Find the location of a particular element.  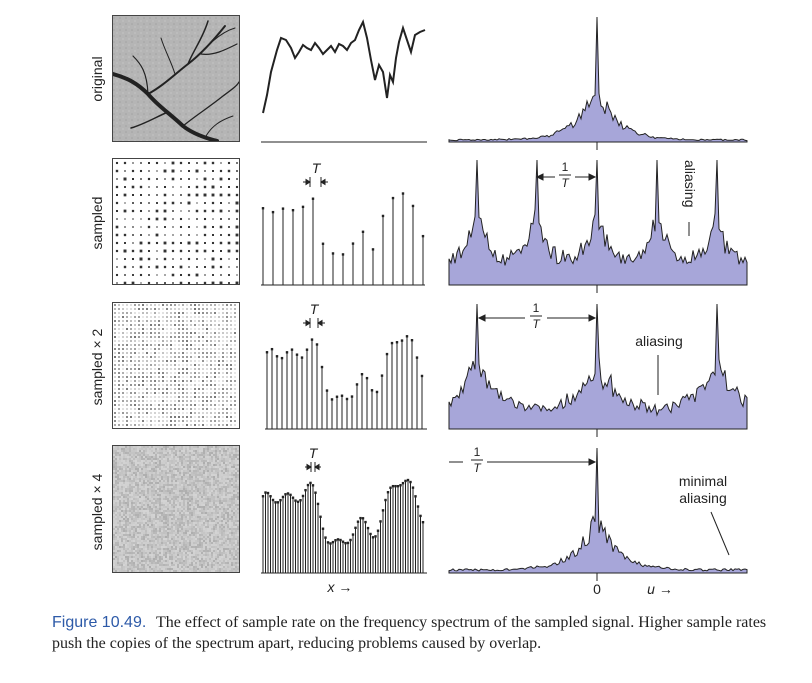

figure-number: Figure 10.49. is located at coordinates (99, 622).